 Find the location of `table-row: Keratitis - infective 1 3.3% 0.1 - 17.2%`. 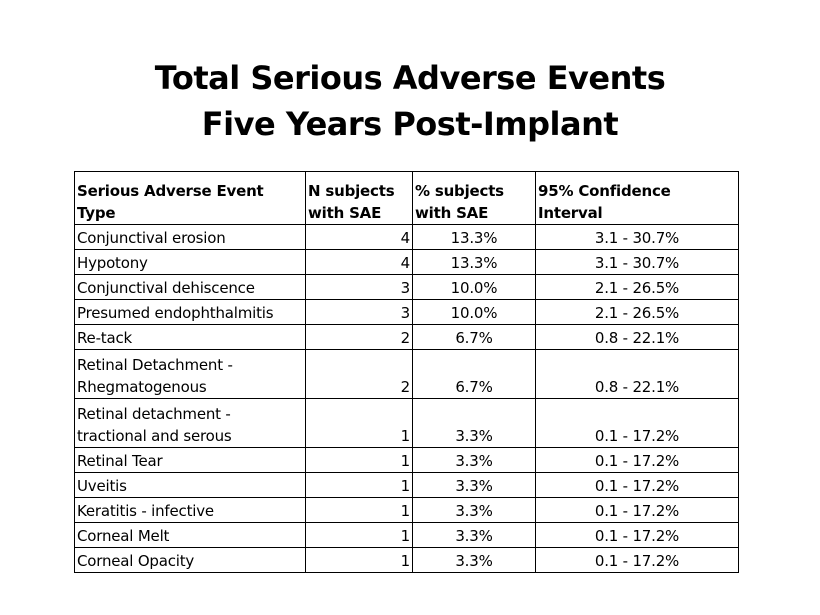

table-row: Keratitis - infective 1 3.3% 0.1 - 17.2% is located at coordinates (406, 510).